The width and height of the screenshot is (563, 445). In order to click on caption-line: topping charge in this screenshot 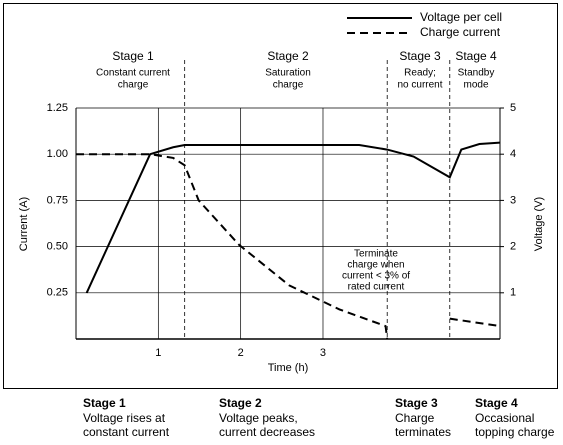, I will do `click(515, 432)`.